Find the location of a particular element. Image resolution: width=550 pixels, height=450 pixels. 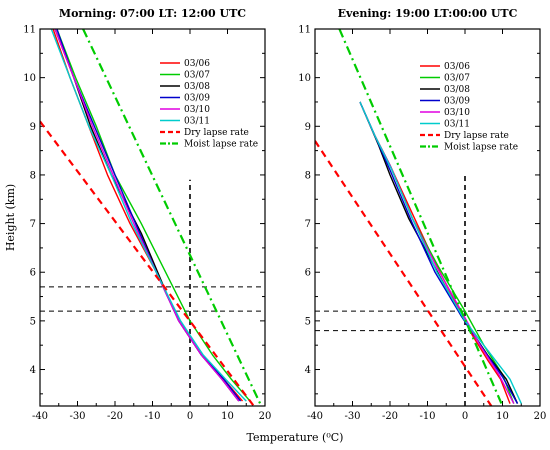

morning-x-tick-label: -20 is located at coordinates (115, 416).